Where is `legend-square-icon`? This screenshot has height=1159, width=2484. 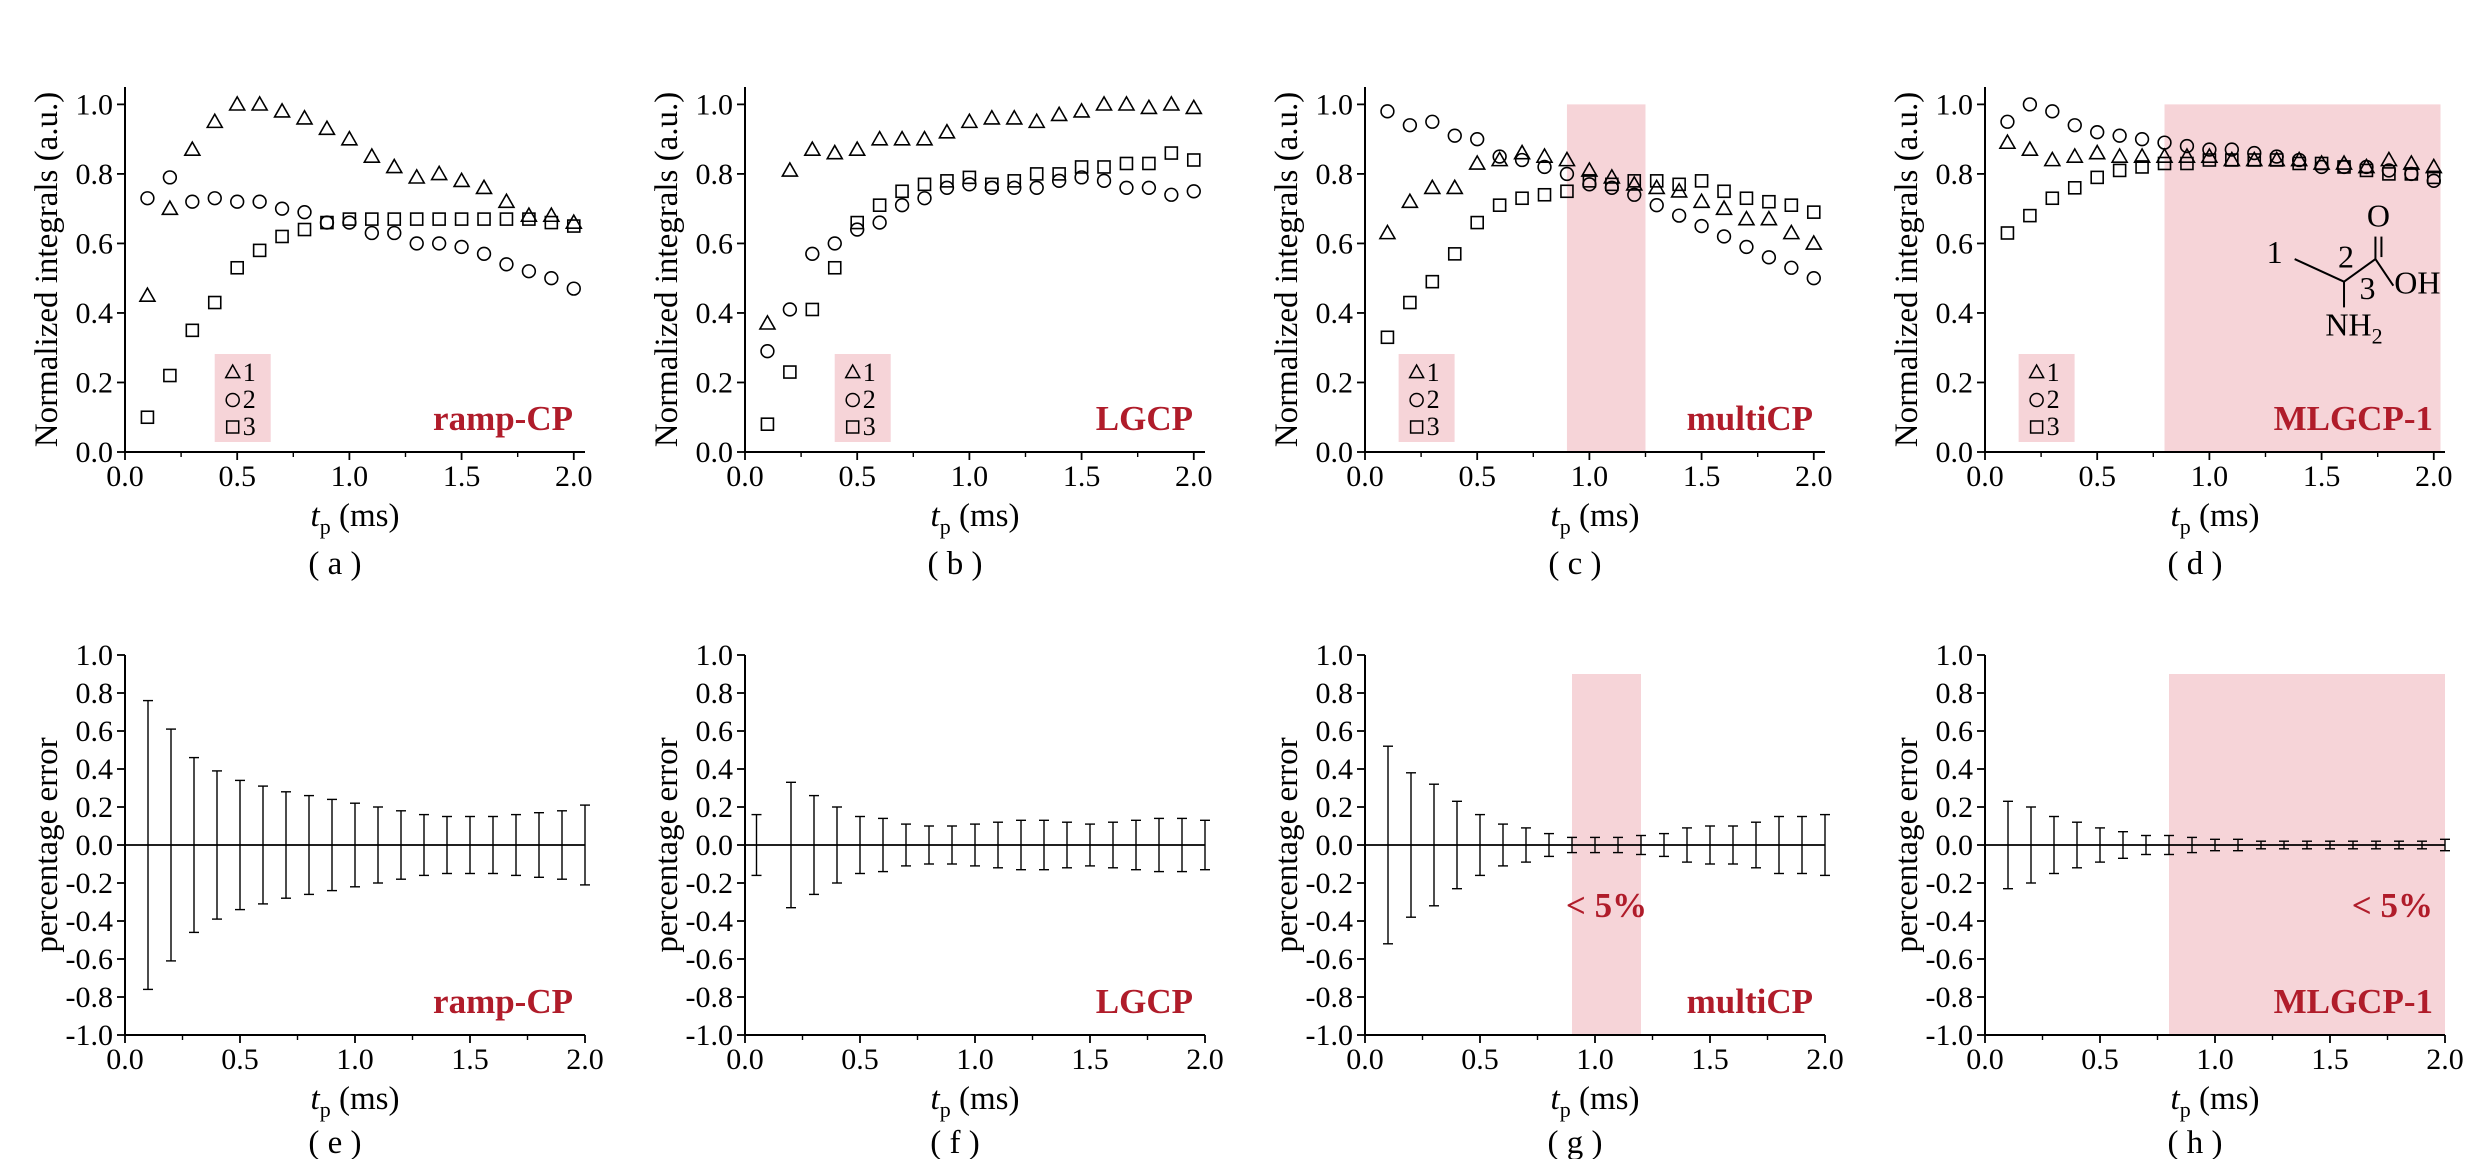
legend-square-icon is located at coordinates (1416, 427).